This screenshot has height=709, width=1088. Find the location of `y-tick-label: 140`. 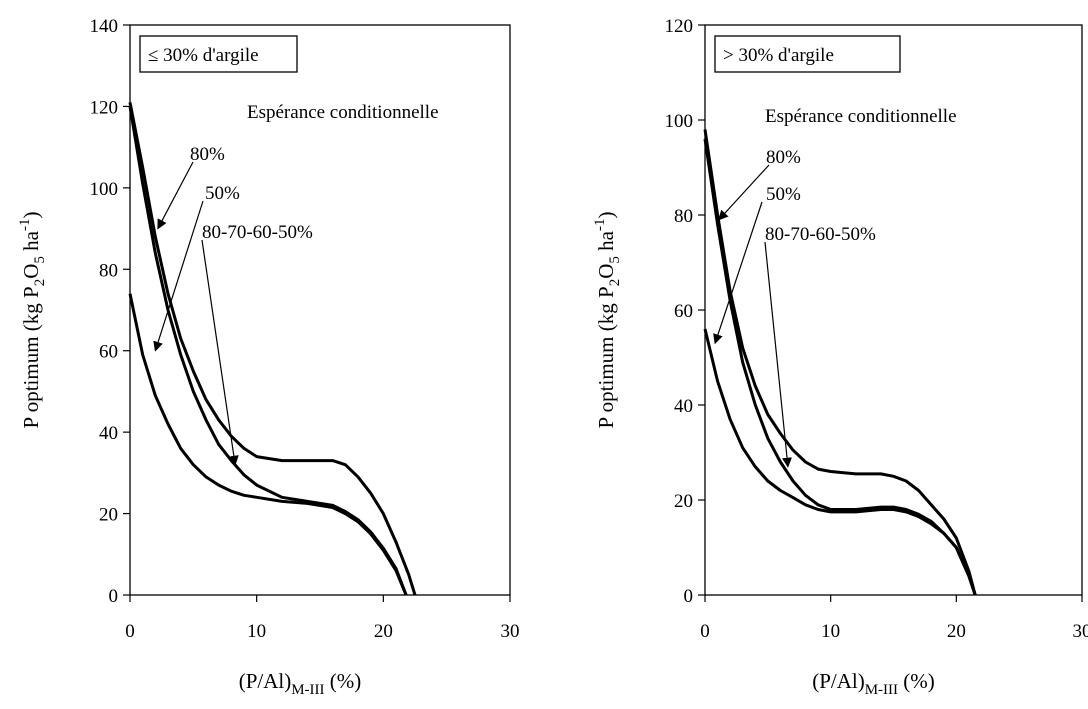

y-tick-label: 140 is located at coordinates (104, 26).